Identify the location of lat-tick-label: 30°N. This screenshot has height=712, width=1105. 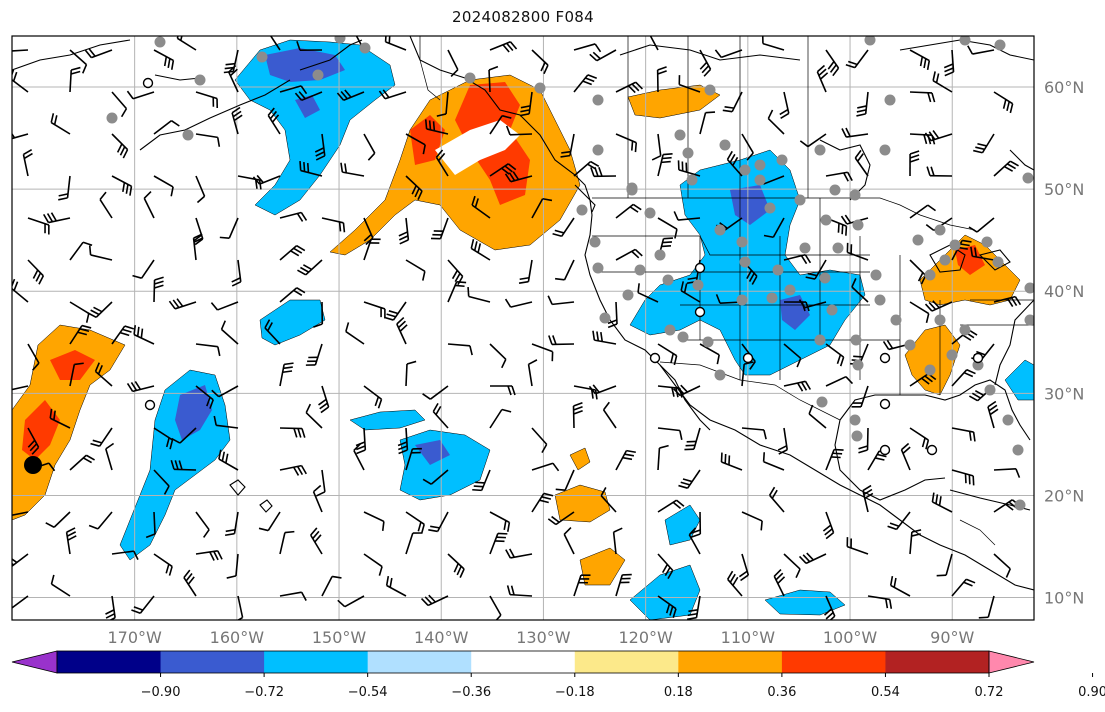
(1064, 393).